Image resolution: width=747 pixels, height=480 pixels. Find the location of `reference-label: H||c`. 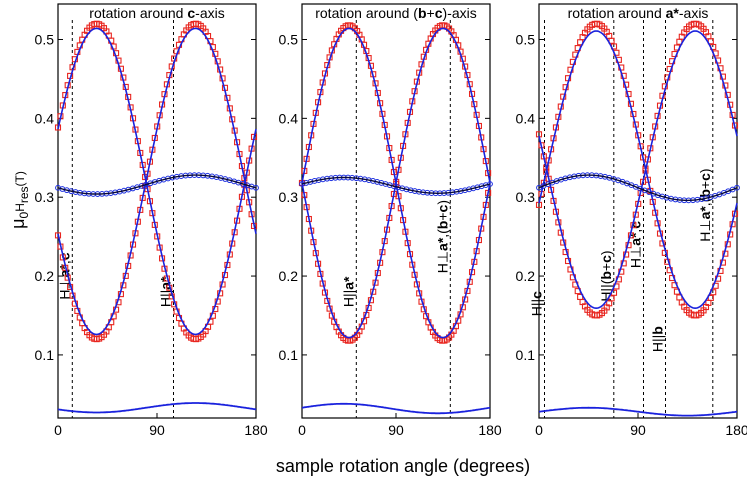

reference-label: H||c is located at coordinates (537, 303).